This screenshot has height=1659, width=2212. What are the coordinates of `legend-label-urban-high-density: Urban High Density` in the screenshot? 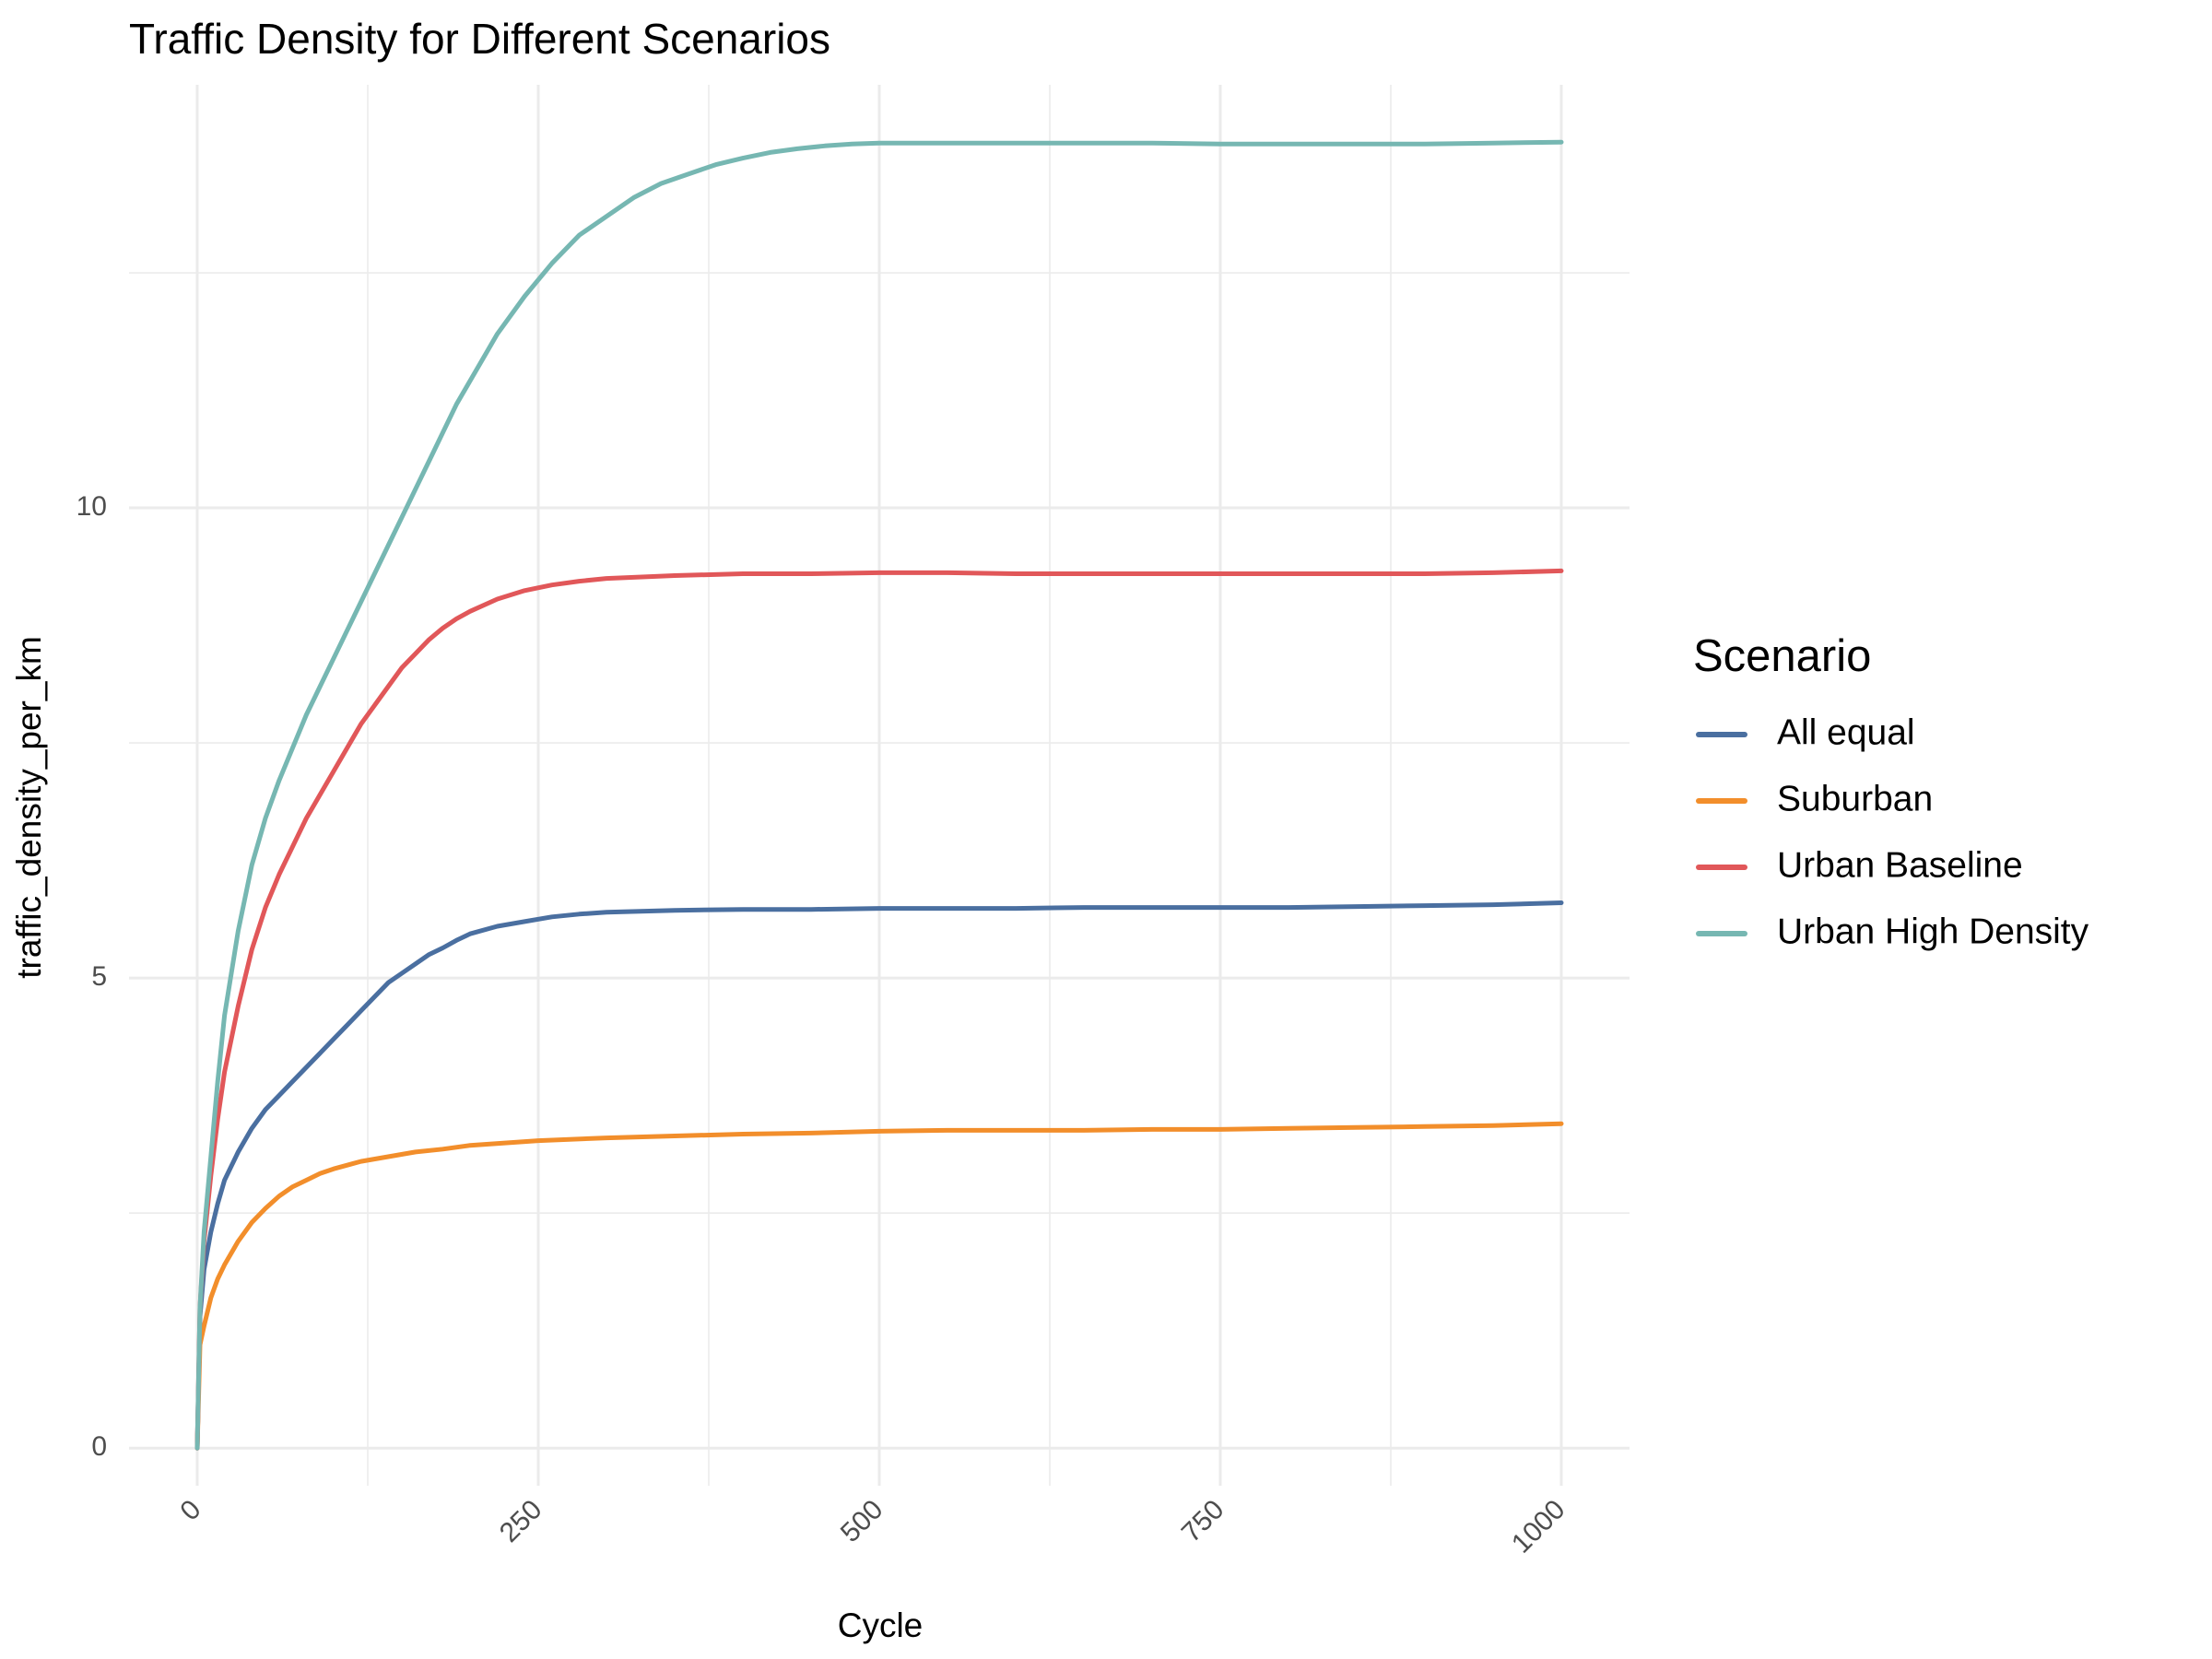 It's located at (1933, 931).